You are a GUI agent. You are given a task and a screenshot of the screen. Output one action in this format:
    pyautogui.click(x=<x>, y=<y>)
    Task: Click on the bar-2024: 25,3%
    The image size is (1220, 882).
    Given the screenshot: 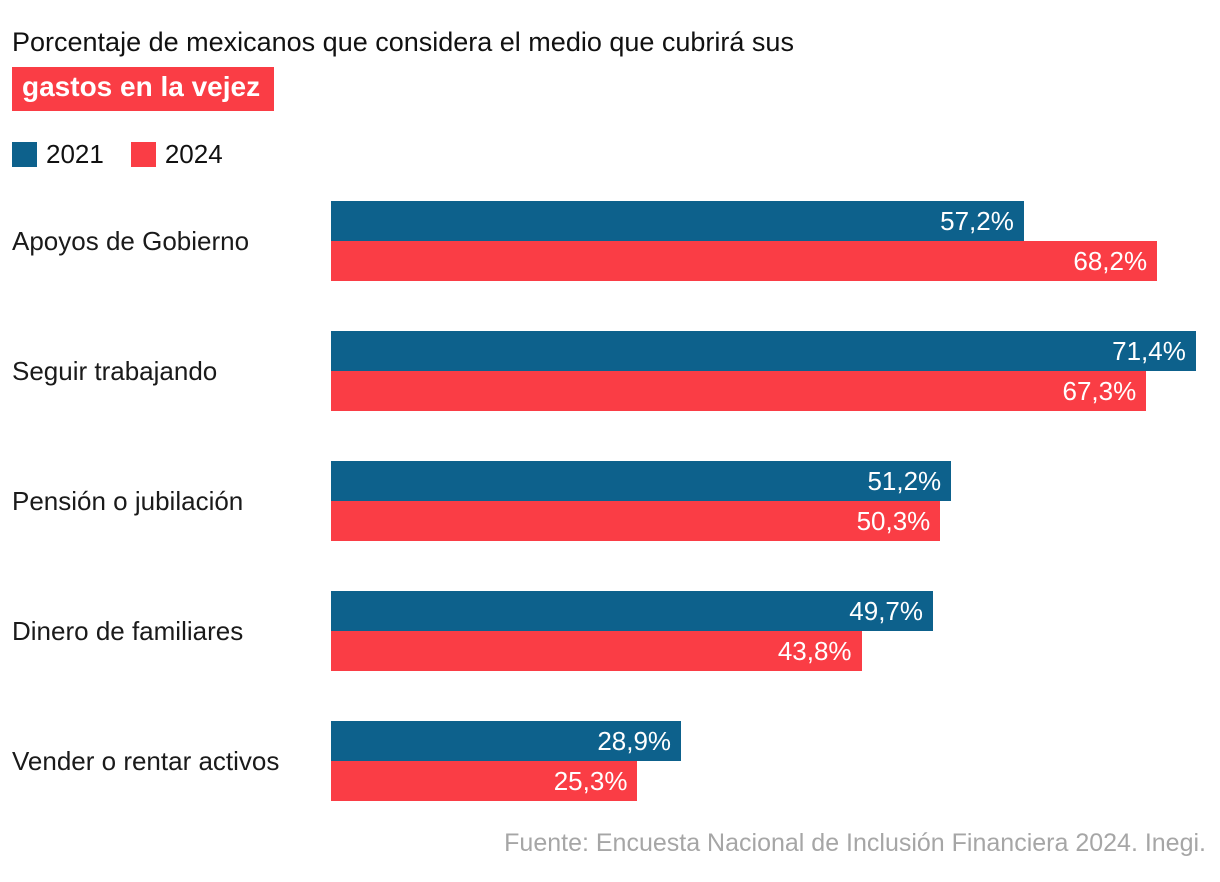 What is the action you would take?
    pyautogui.click(x=484, y=781)
    